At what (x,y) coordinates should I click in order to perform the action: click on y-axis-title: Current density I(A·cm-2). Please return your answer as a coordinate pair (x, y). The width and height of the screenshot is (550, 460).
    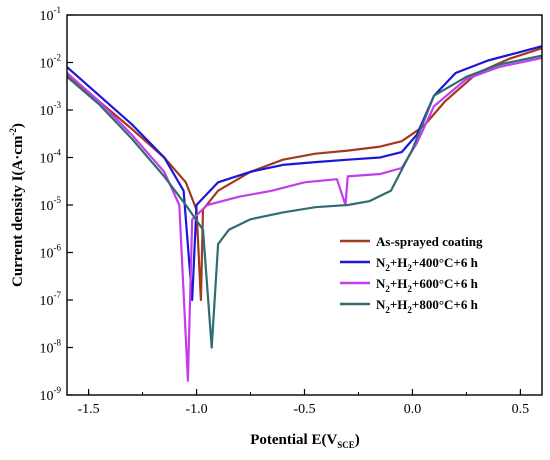
    Looking at the image, I should click on (17, 205).